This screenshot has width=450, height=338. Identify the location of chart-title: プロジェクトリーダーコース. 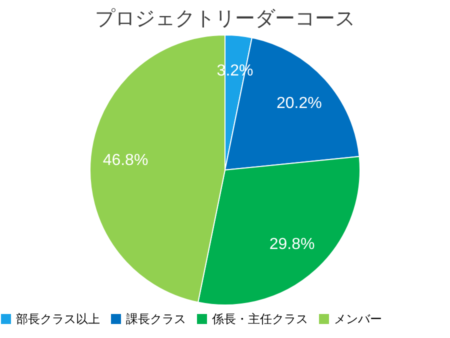
(225, 19).